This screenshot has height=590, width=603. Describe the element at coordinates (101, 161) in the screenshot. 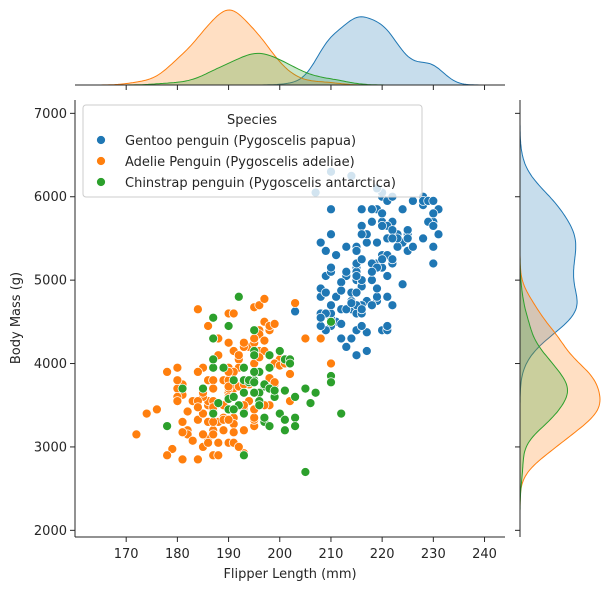

I see `legend-marker-adelie` at that location.